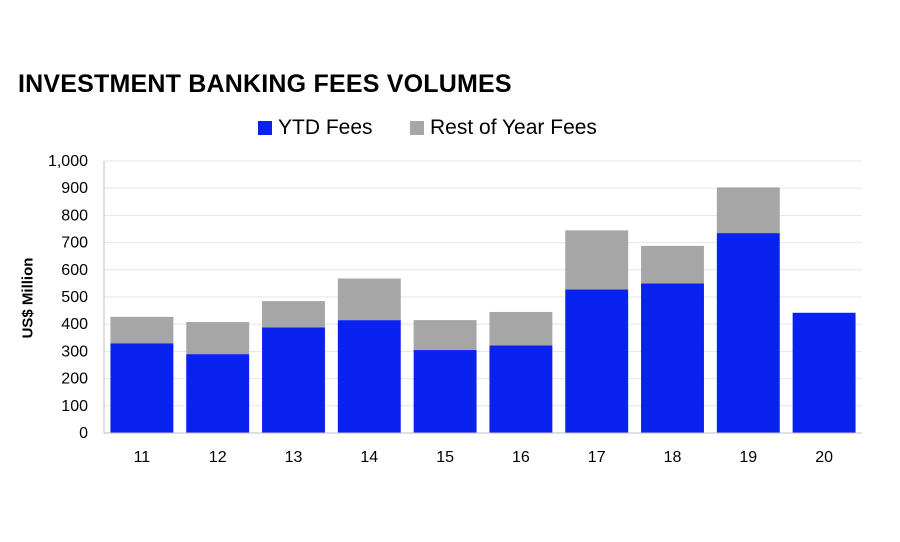 Image resolution: width=900 pixels, height=542 pixels. I want to click on x-tick-label: 18, so click(673, 457).